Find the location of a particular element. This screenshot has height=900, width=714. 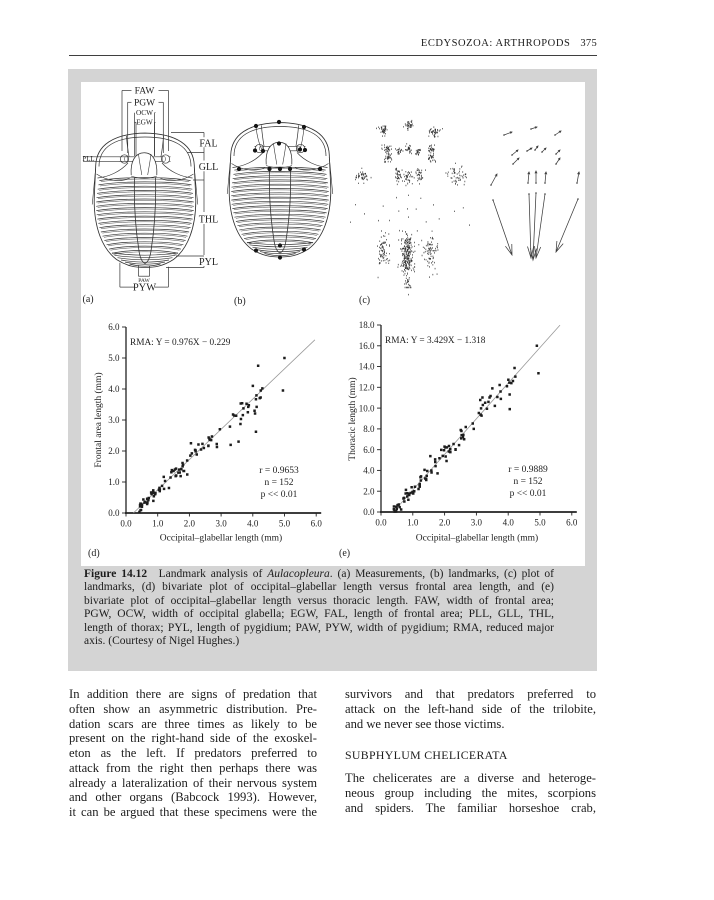

svg-text: PLL is located at coordinates (88, 159).